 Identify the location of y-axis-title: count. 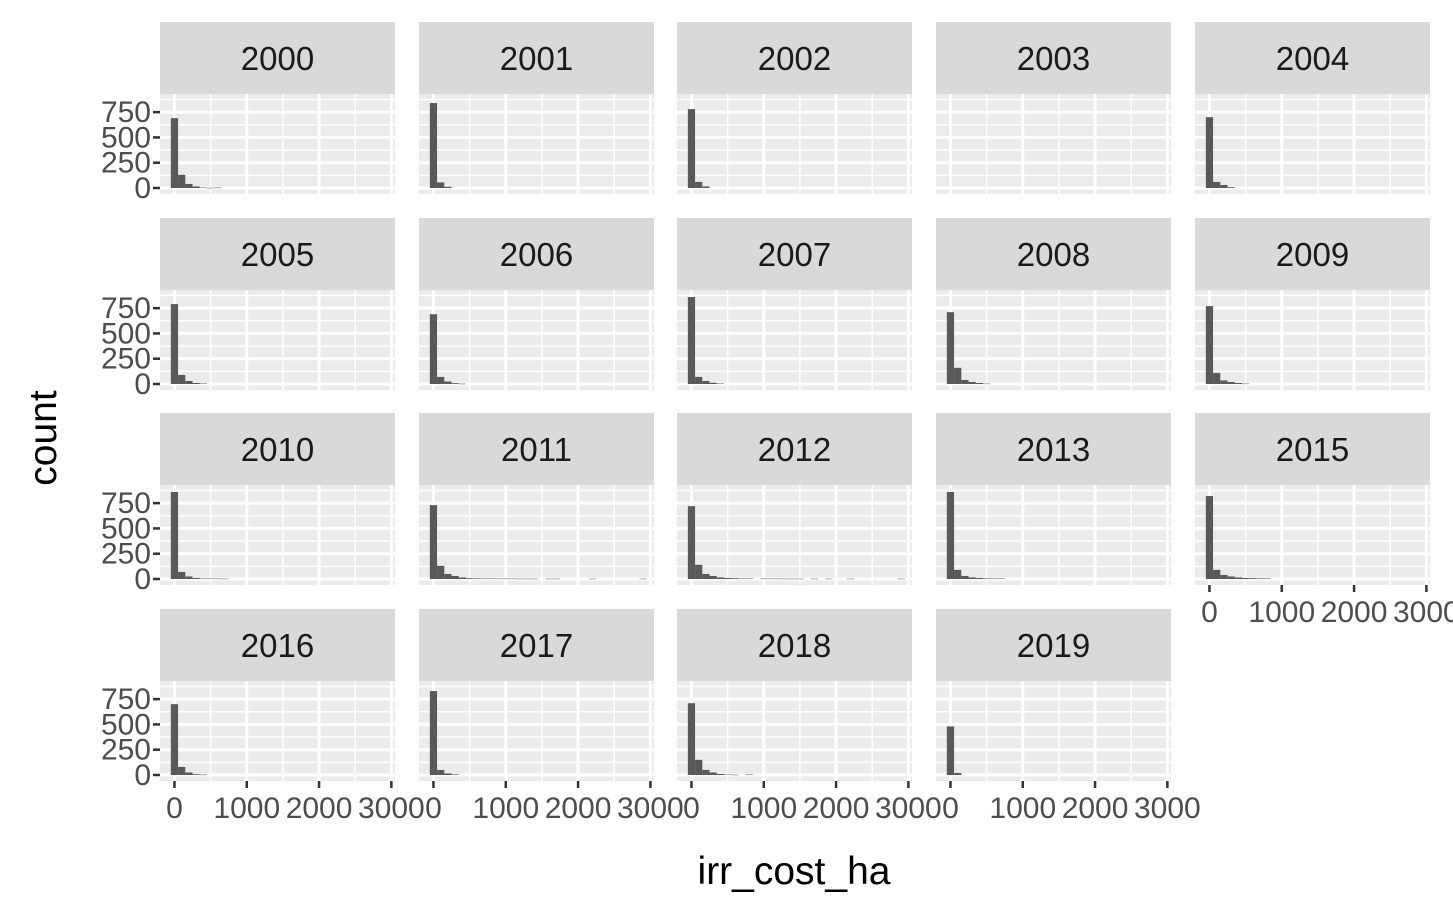
(43, 438).